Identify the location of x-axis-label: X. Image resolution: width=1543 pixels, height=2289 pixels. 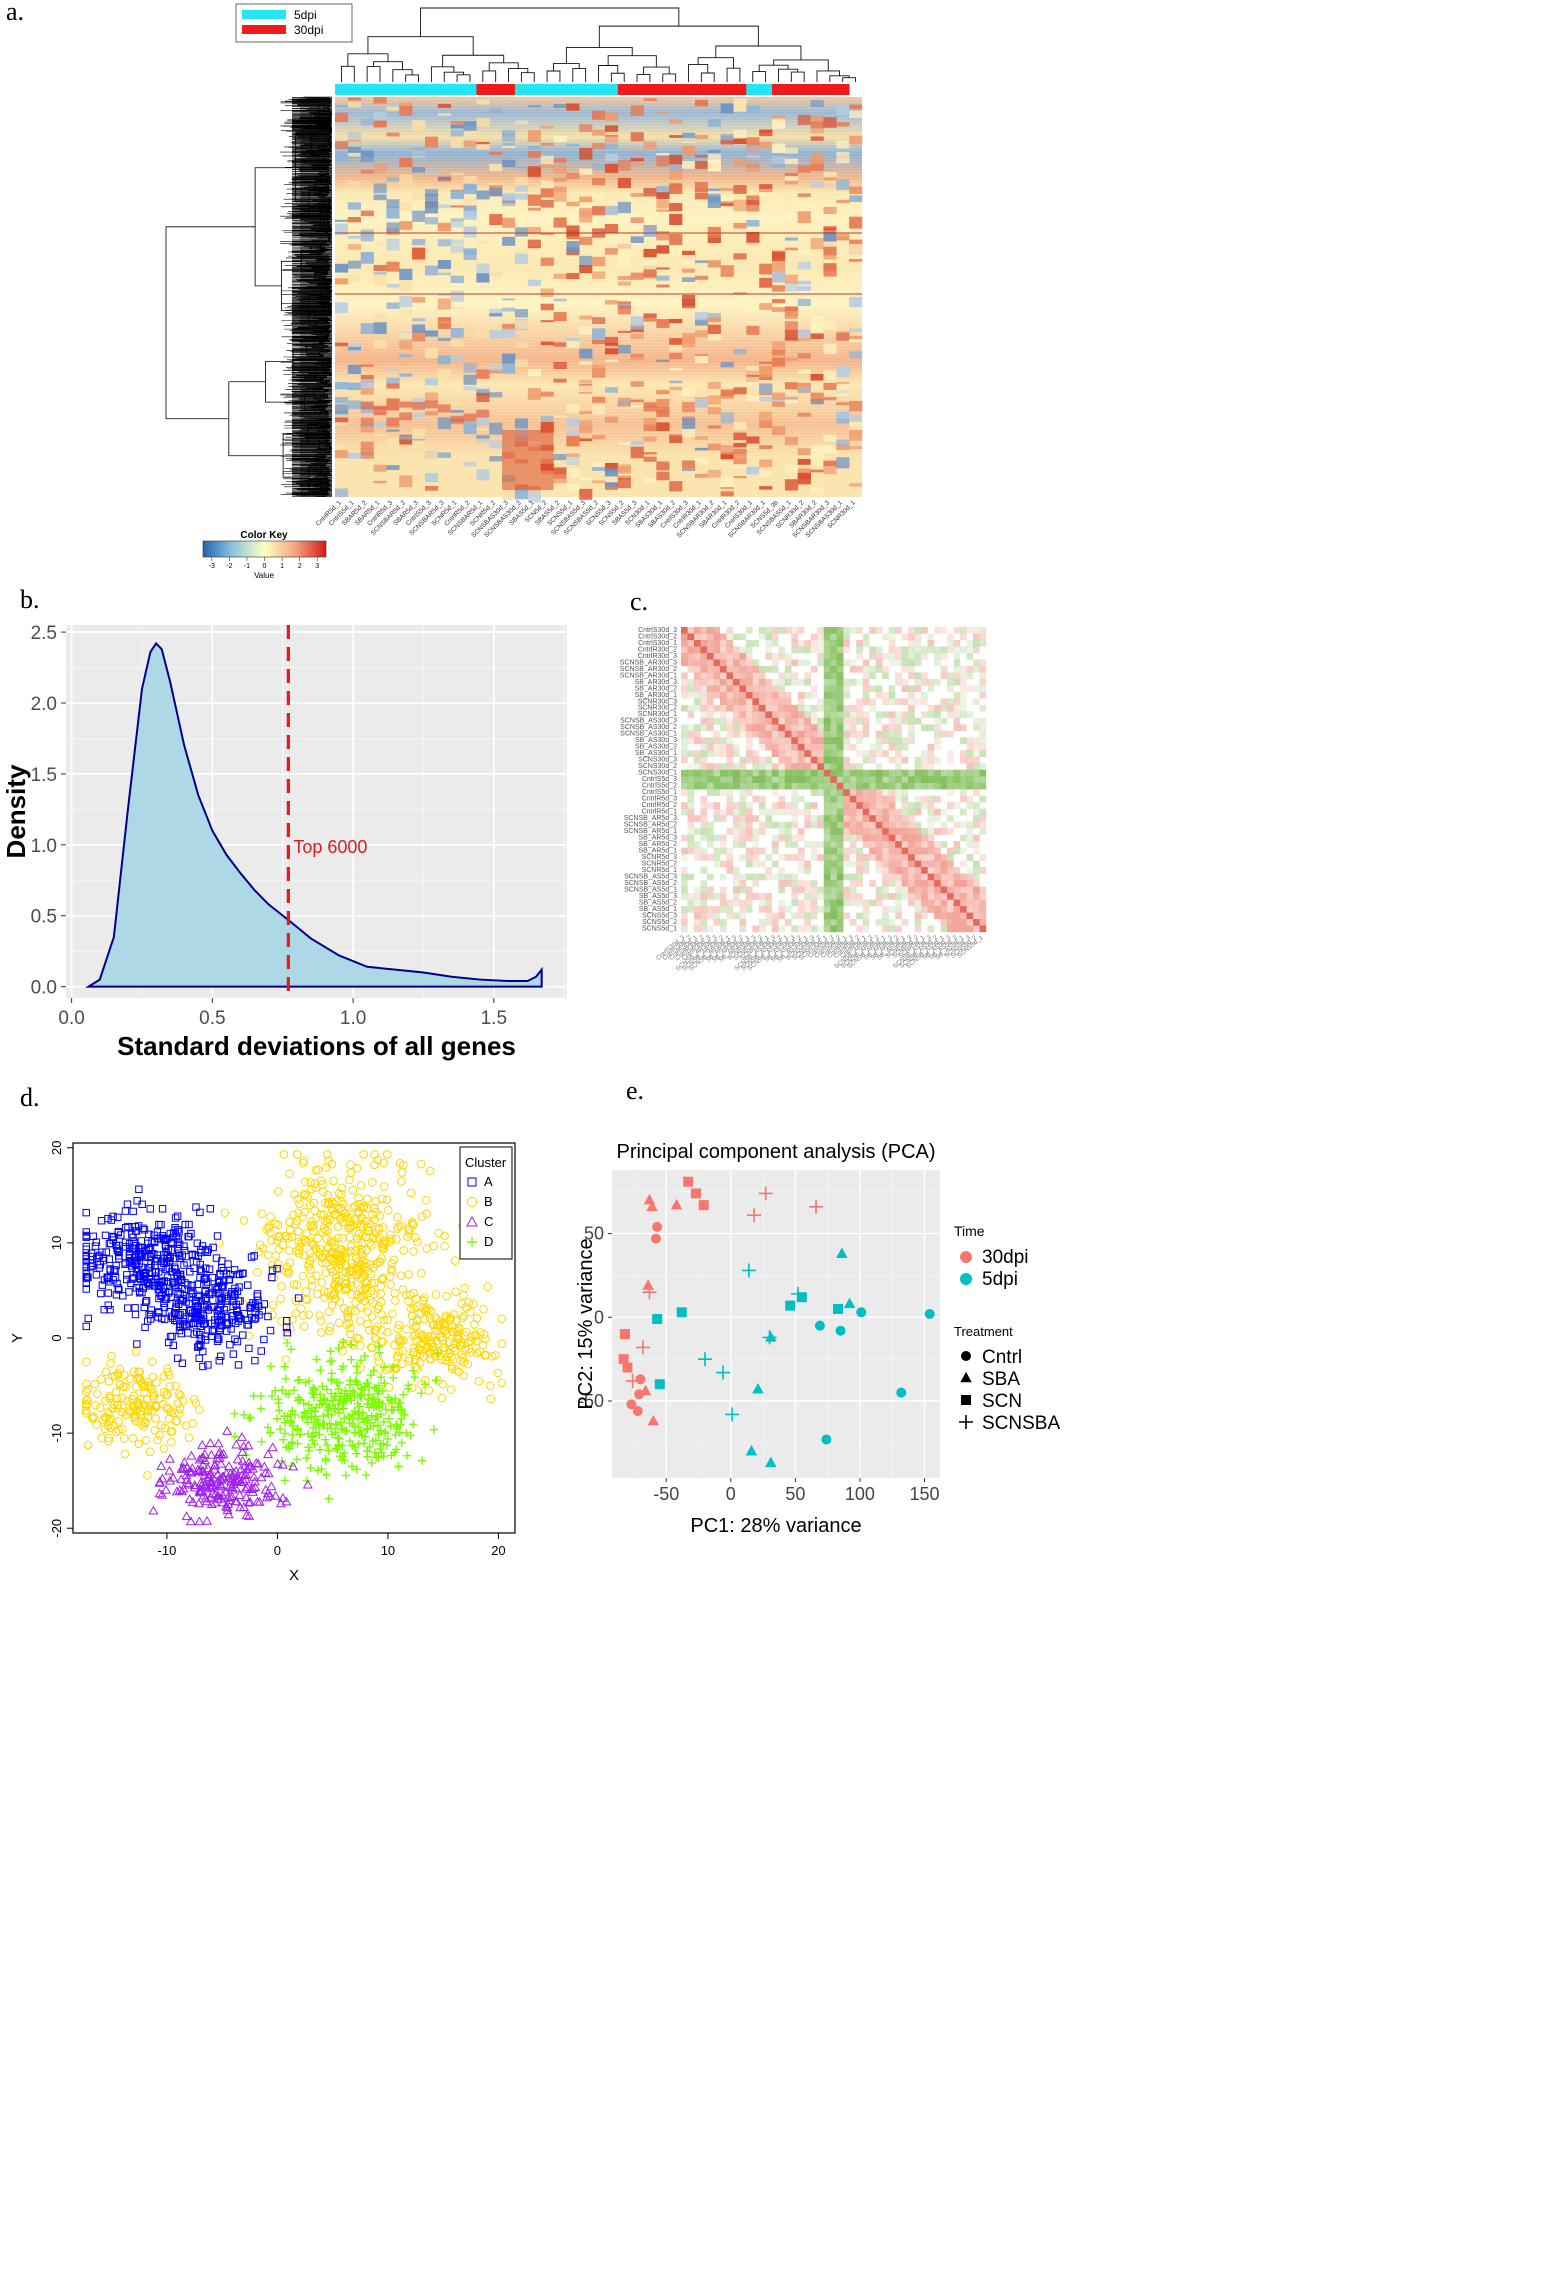
(294, 1575).